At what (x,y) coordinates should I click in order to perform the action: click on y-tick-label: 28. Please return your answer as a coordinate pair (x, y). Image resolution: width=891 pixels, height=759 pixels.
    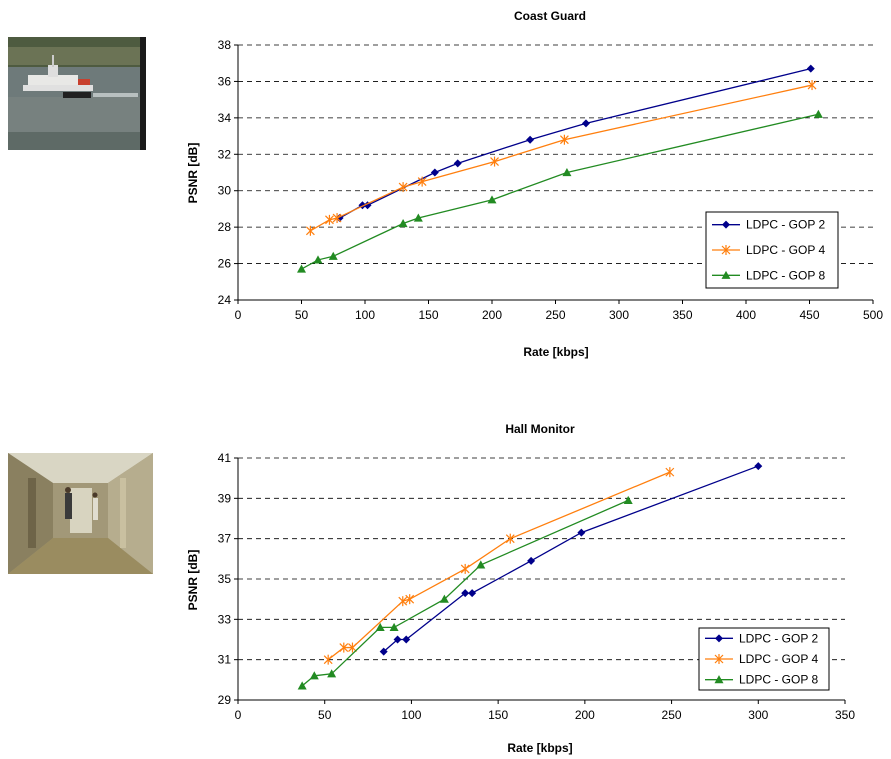
    Looking at the image, I should click on (225, 227).